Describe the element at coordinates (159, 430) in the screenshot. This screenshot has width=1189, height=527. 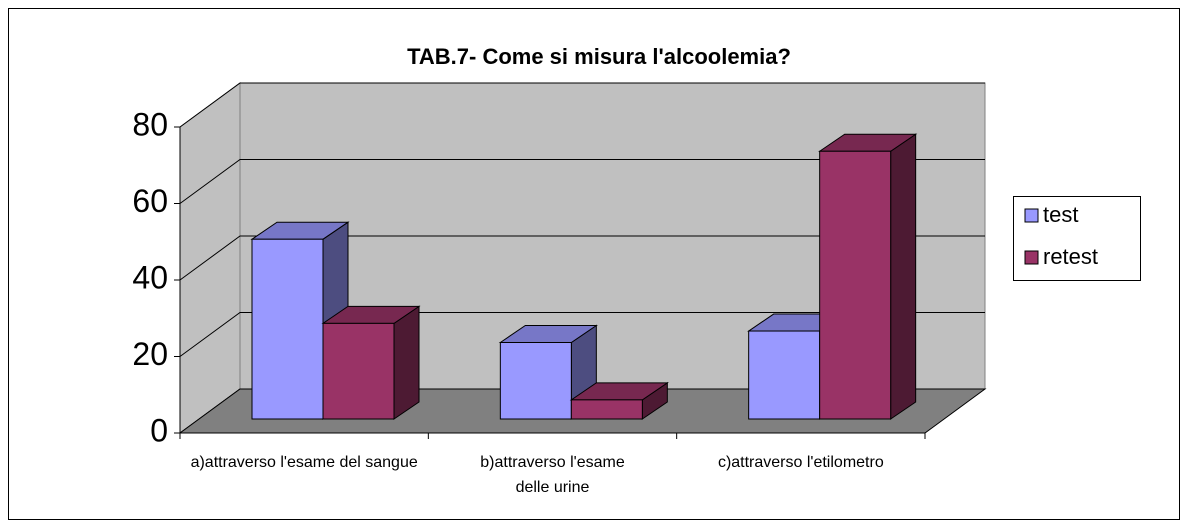
I see `y-tick-label: 0` at that location.